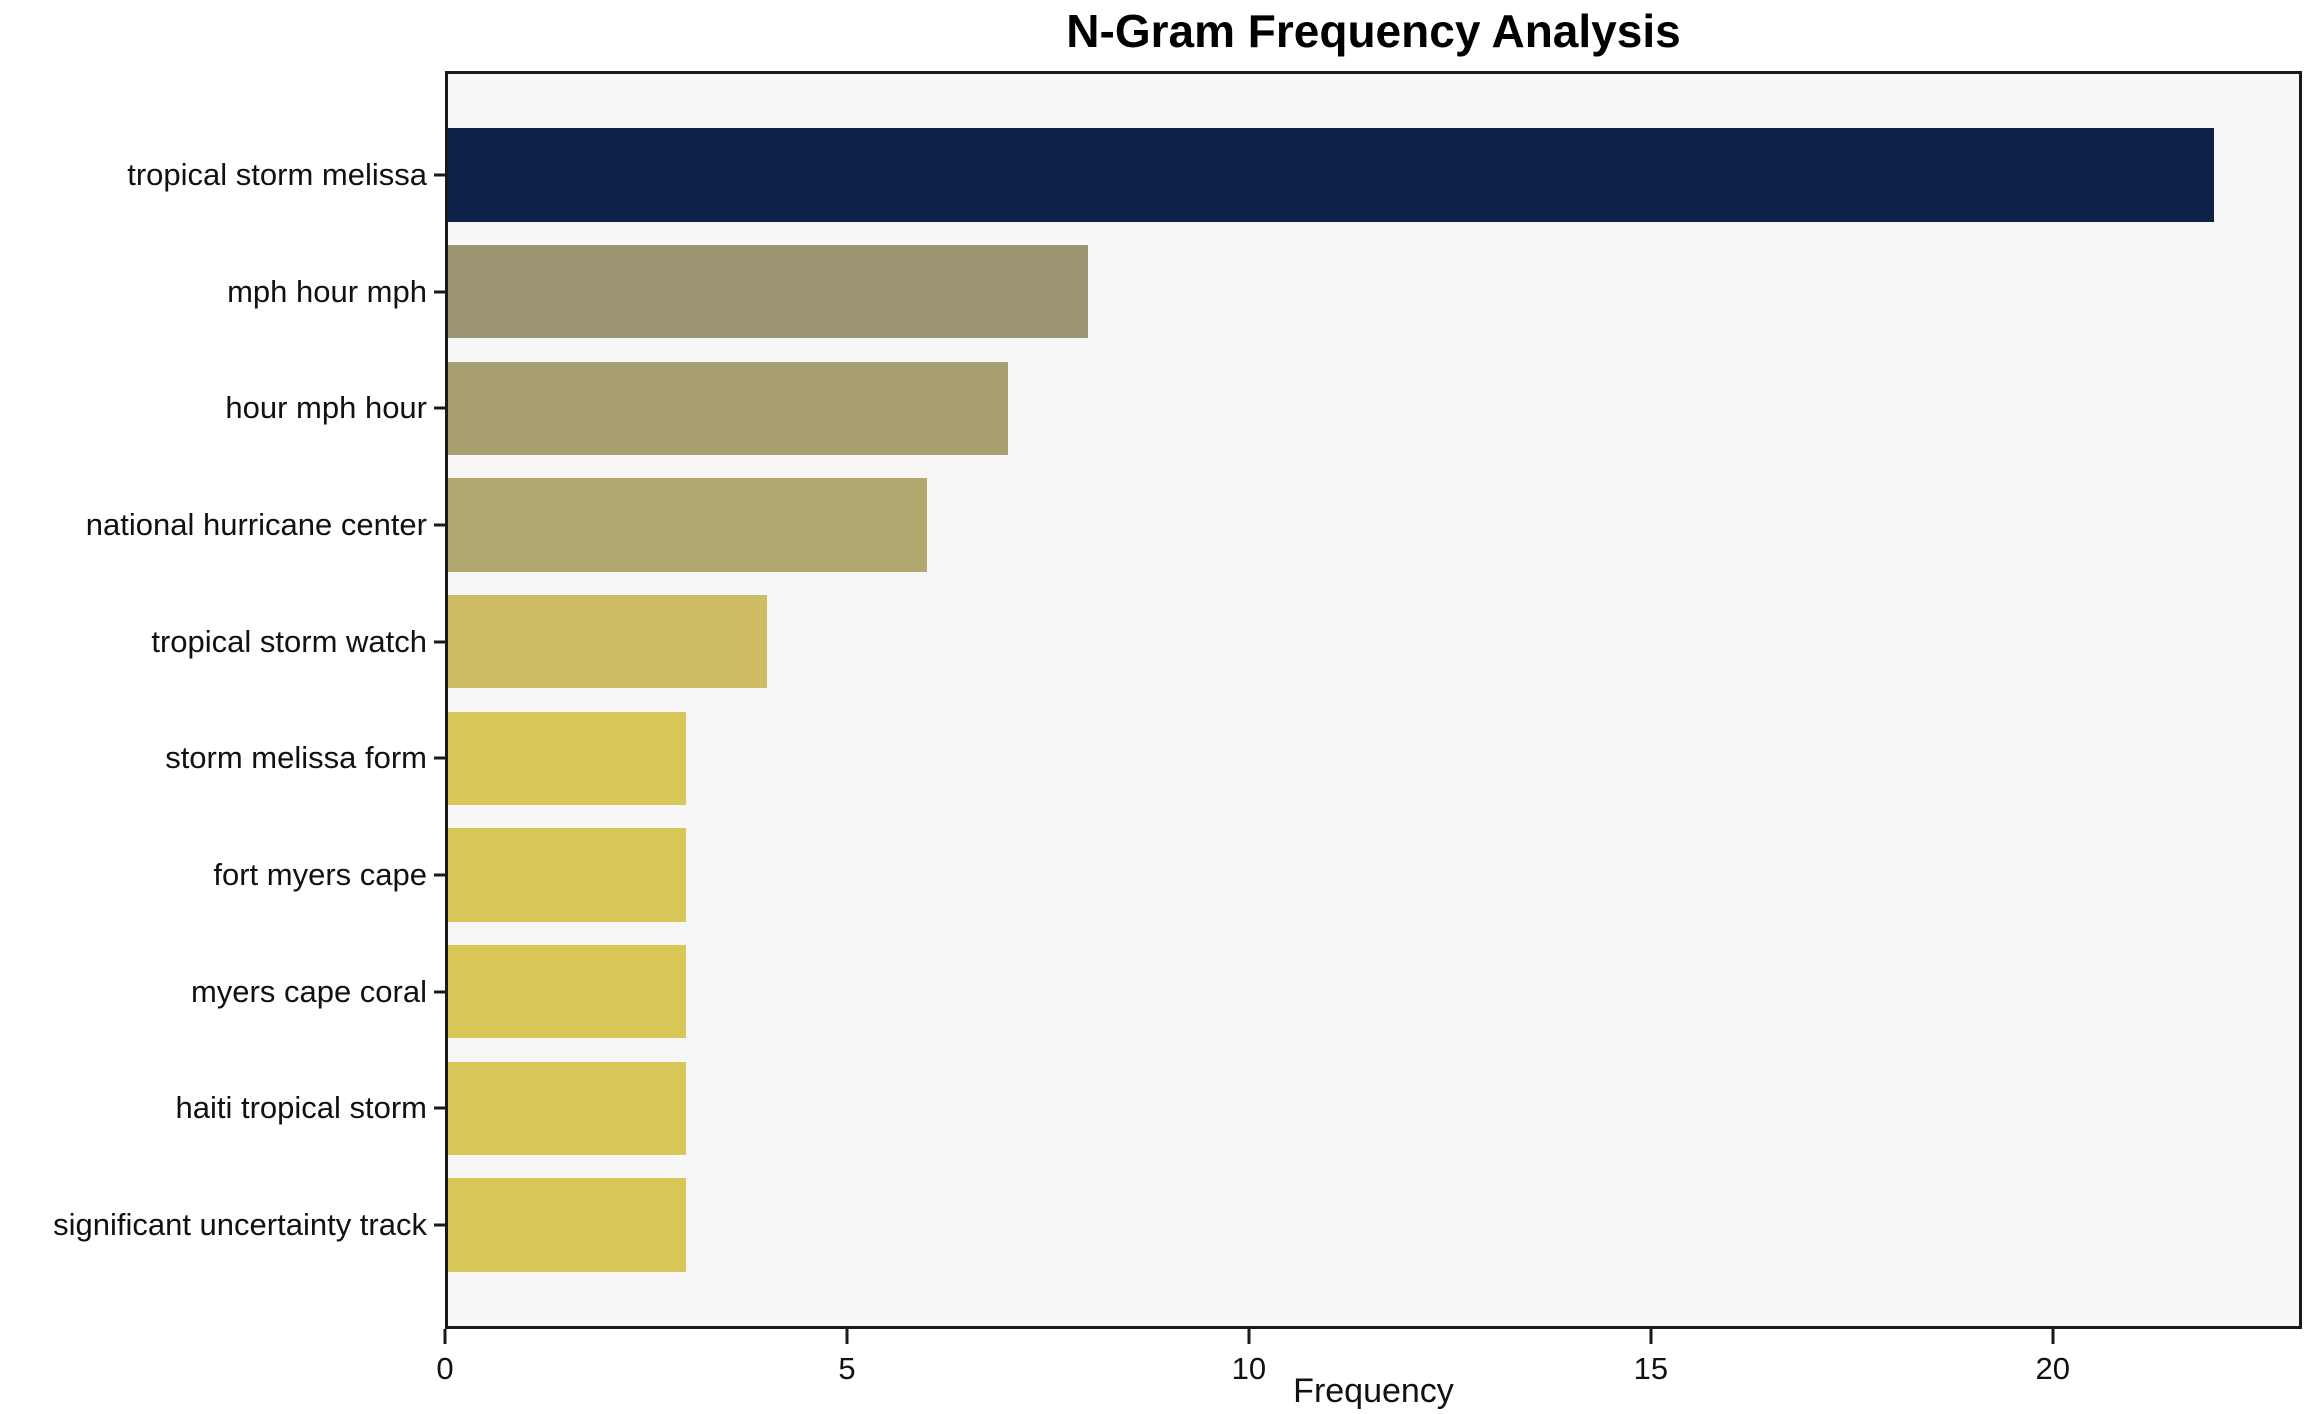 The height and width of the screenshot is (1414, 2321). Describe the element at coordinates (1249, 1368) in the screenshot. I see `x-tick-label: 10` at that location.